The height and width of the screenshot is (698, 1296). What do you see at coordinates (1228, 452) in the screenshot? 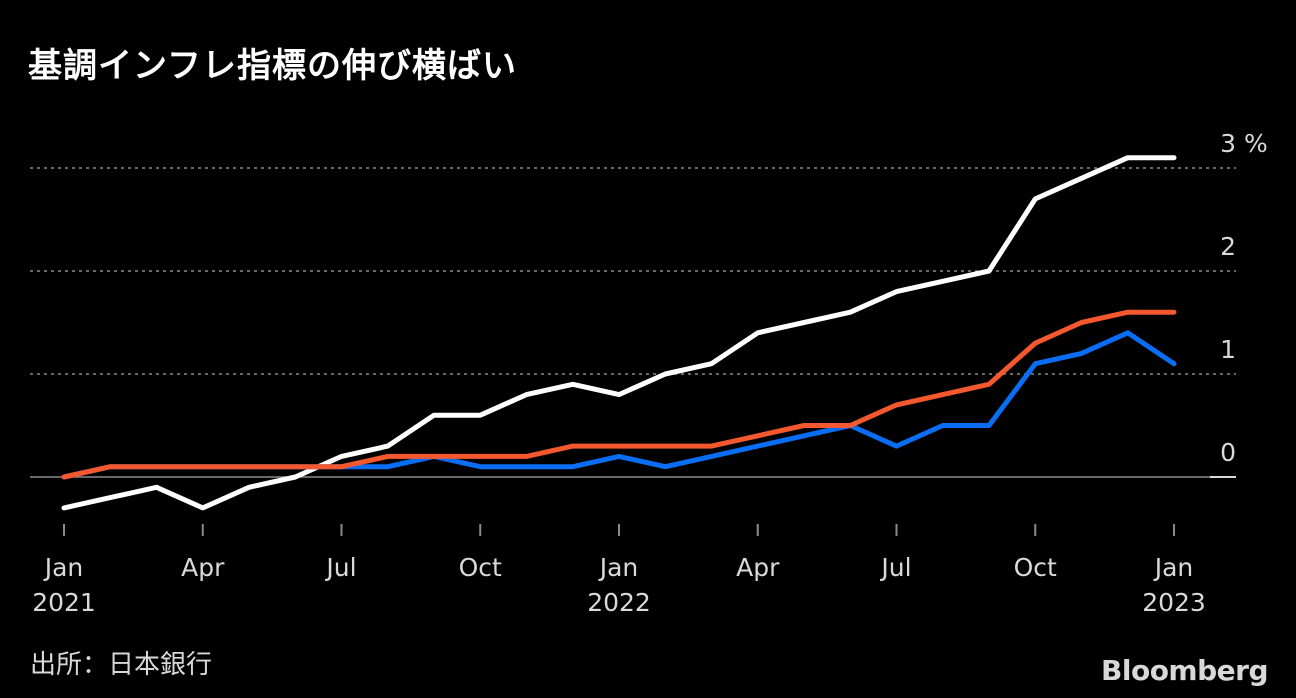
I see `y-tick-label-0: 0` at bounding box center [1228, 452].